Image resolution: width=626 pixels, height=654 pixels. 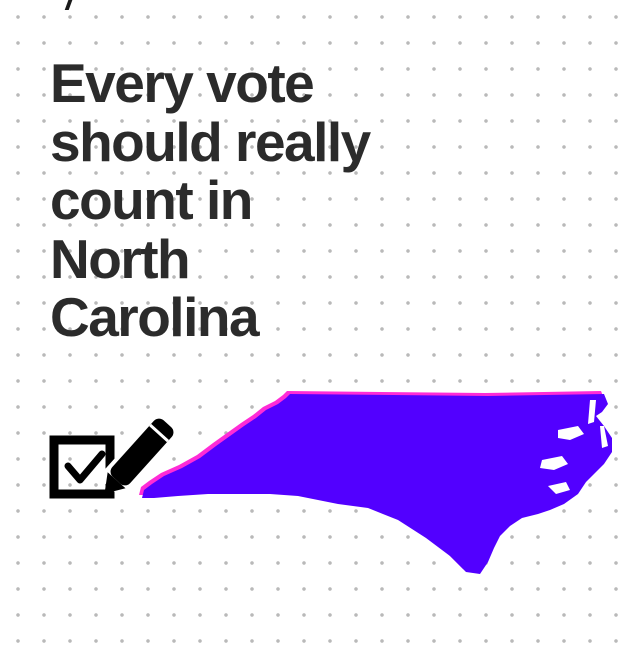 I want to click on headline-line-4: North, so click(x=120, y=258).